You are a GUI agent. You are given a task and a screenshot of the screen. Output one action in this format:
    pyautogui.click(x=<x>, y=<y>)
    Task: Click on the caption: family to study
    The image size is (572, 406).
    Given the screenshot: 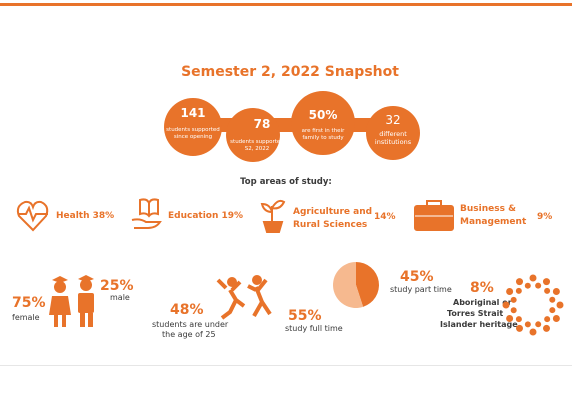 What is the action you would take?
    pyautogui.click(x=323, y=138)
    